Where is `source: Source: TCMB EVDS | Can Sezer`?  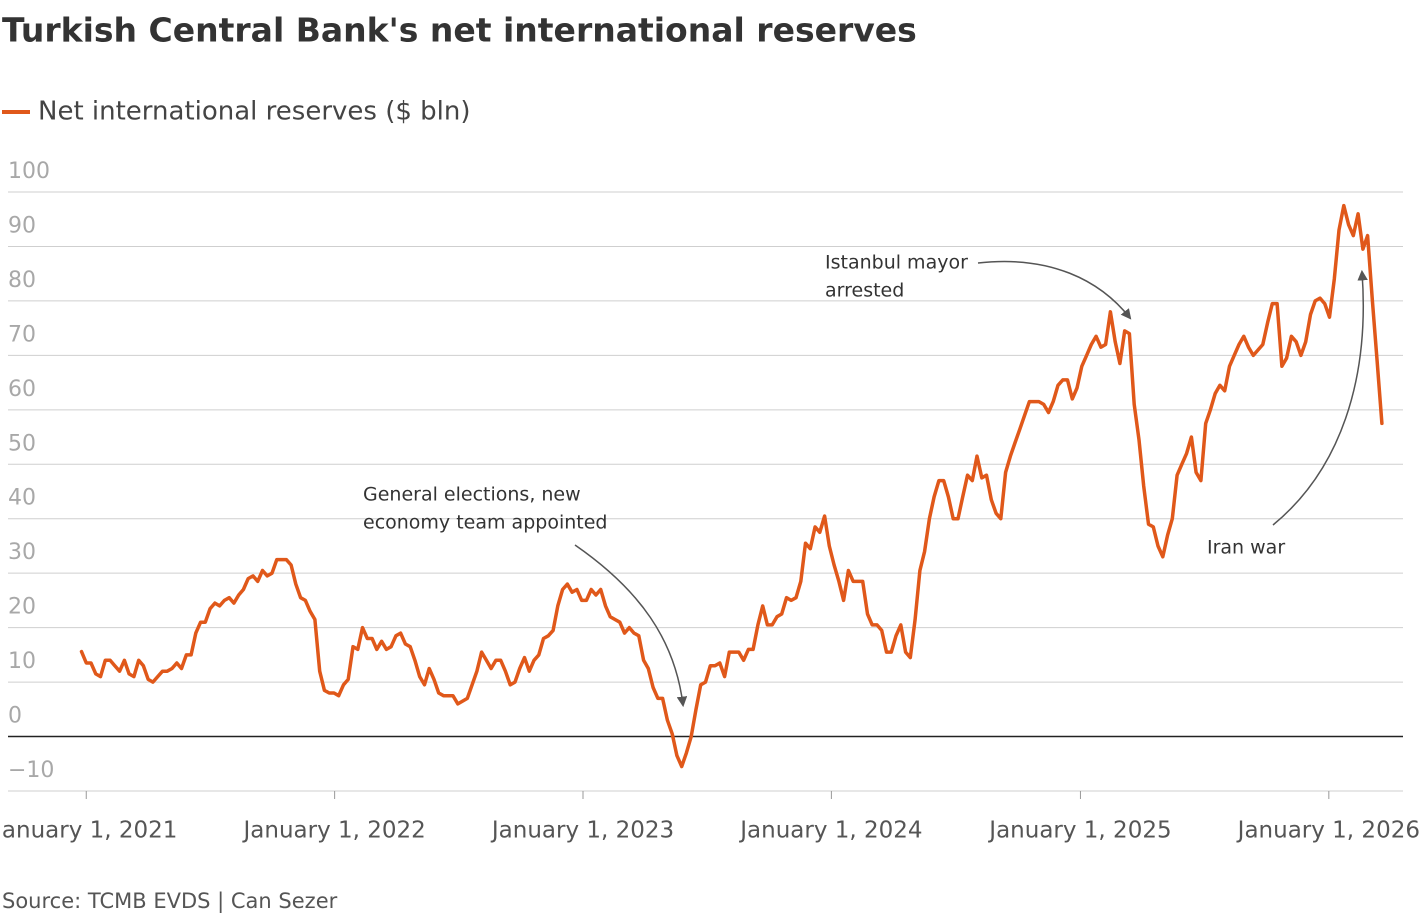
source: Source: TCMB EVDS | Can Sezer is located at coordinates (170, 901).